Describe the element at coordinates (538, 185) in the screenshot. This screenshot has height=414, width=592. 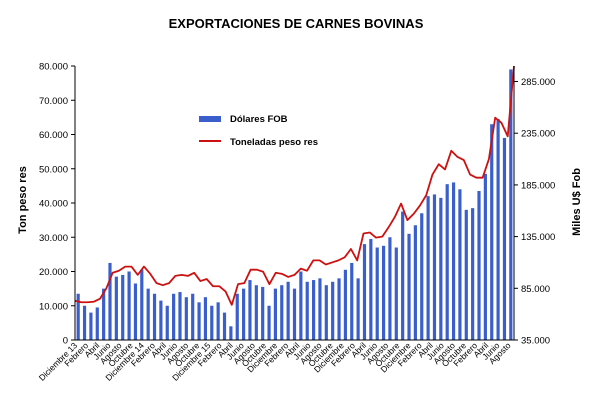
I see `y2-tick-label: 185.000` at that location.